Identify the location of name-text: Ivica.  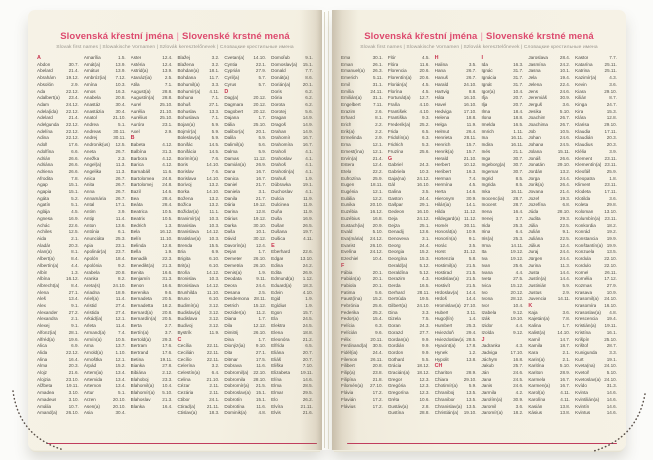
(486, 285).